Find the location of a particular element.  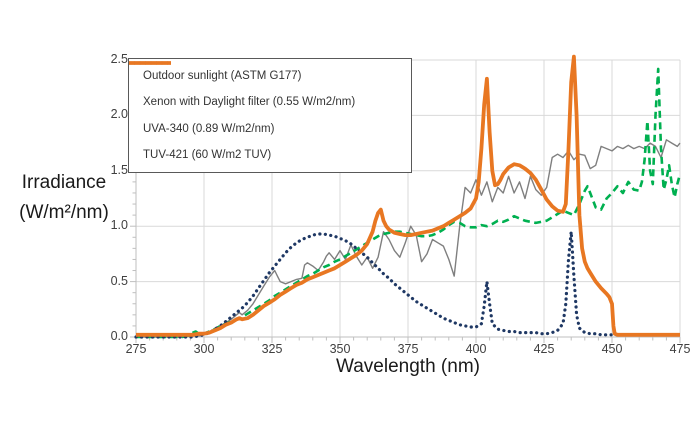

legend-item-outdoor-sunlight: Outdoor sunlight (ASTM G177) is located at coordinates (270, 72).